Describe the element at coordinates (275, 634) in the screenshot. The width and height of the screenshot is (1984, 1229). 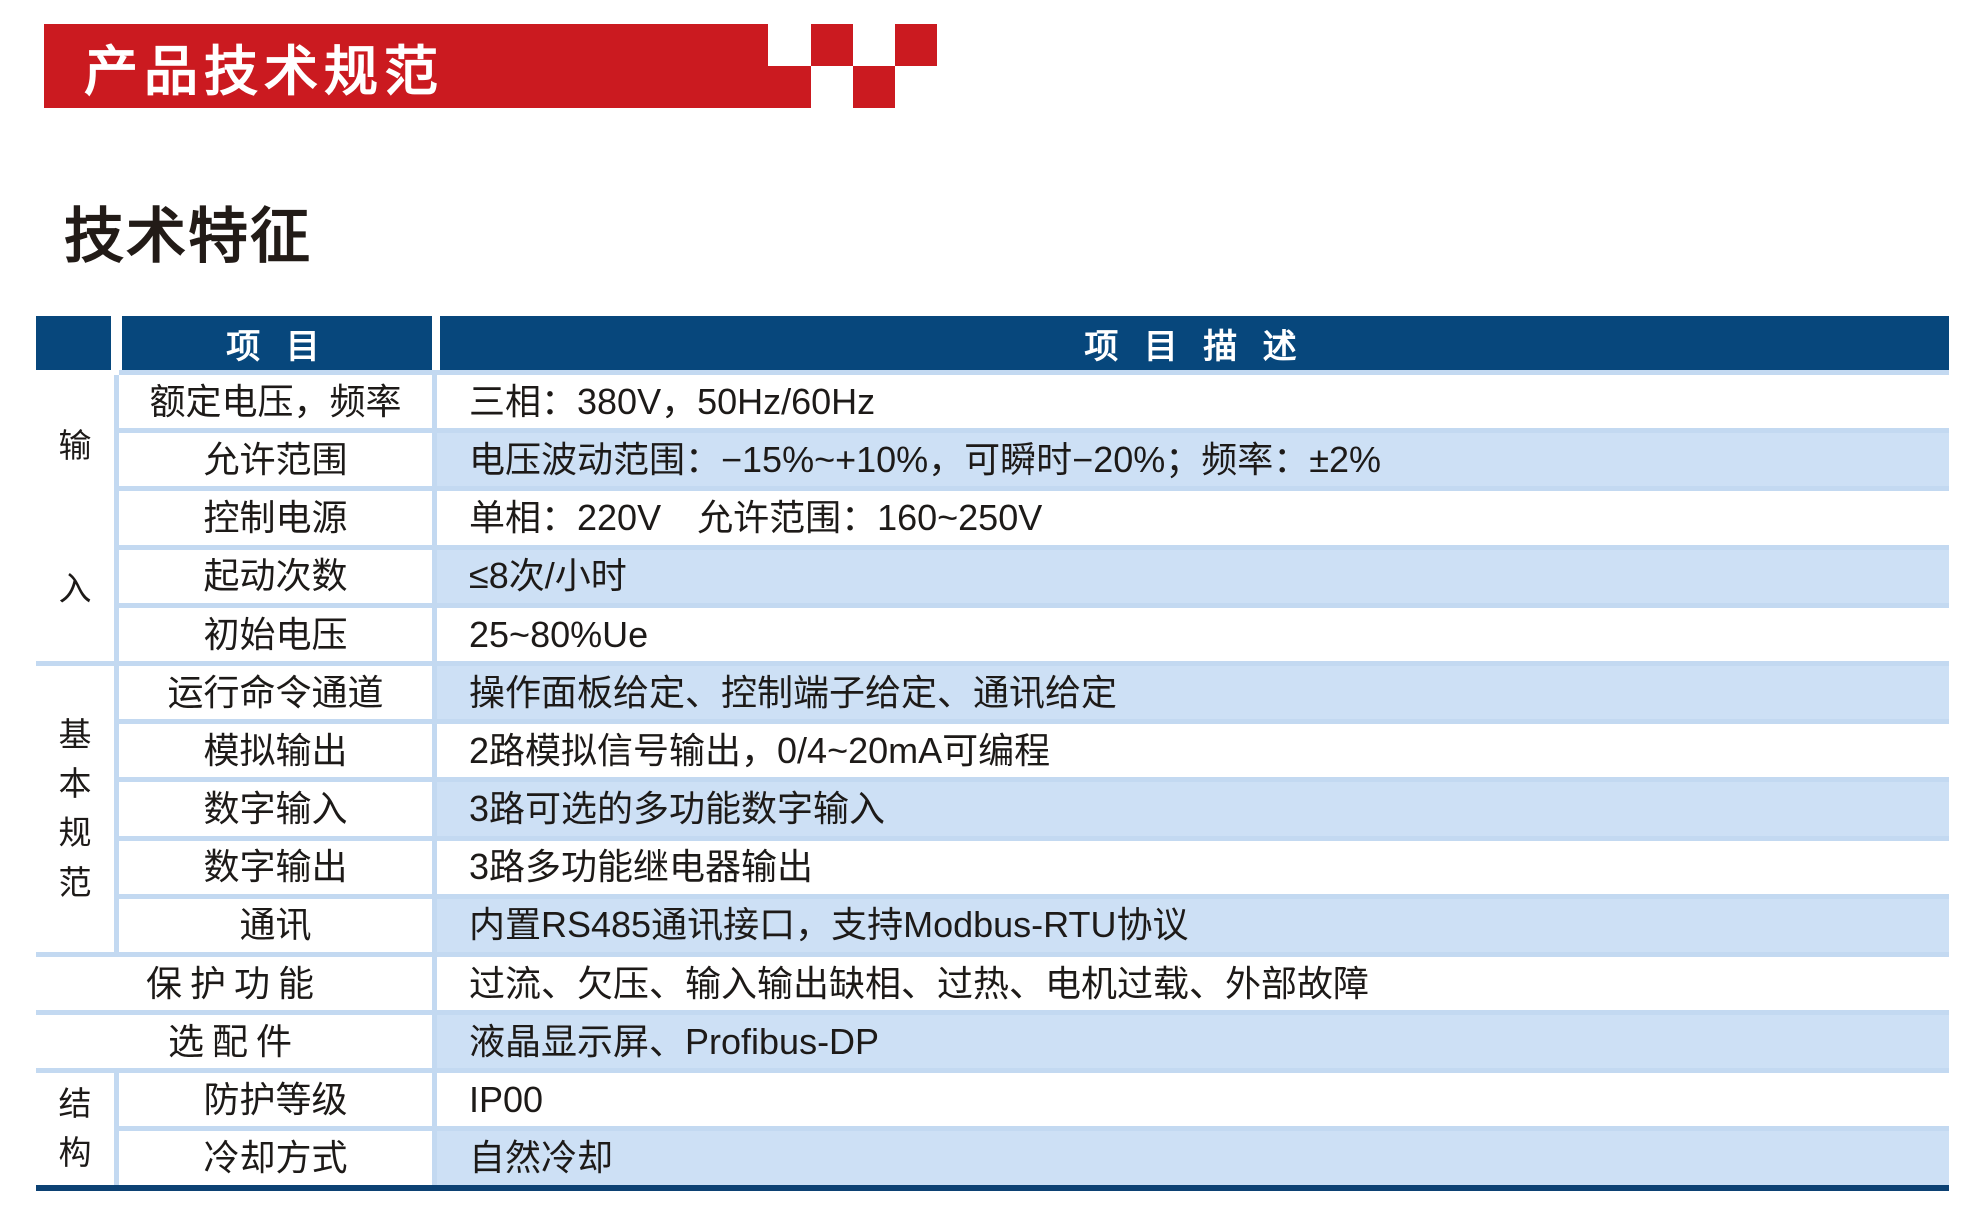
I see `row-item-label: 初始电压` at that location.